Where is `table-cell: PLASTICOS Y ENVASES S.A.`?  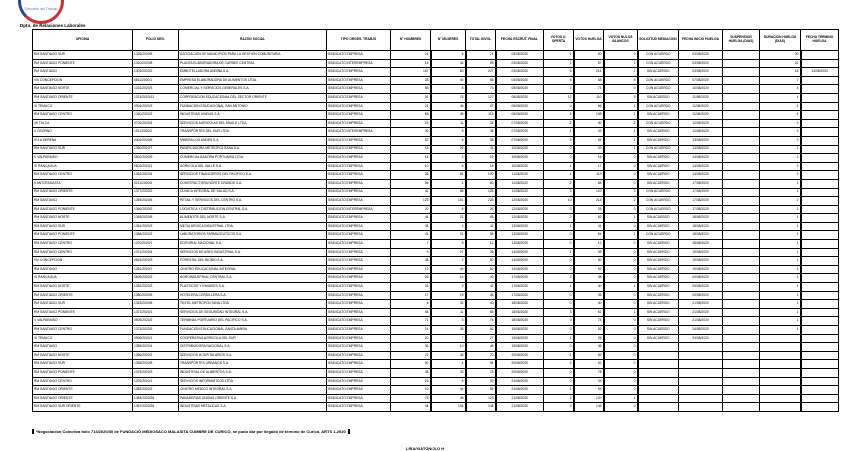 table-cell: PLASTICOS Y ENVASES S.A. is located at coordinates (252, 287).